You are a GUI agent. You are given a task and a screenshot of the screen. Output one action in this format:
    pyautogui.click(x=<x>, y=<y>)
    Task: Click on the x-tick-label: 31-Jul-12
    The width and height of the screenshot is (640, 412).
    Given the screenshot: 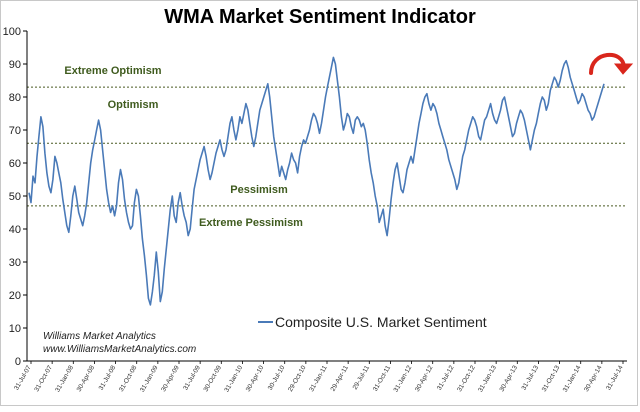 What is the action you would take?
    pyautogui.click(x=446, y=377)
    